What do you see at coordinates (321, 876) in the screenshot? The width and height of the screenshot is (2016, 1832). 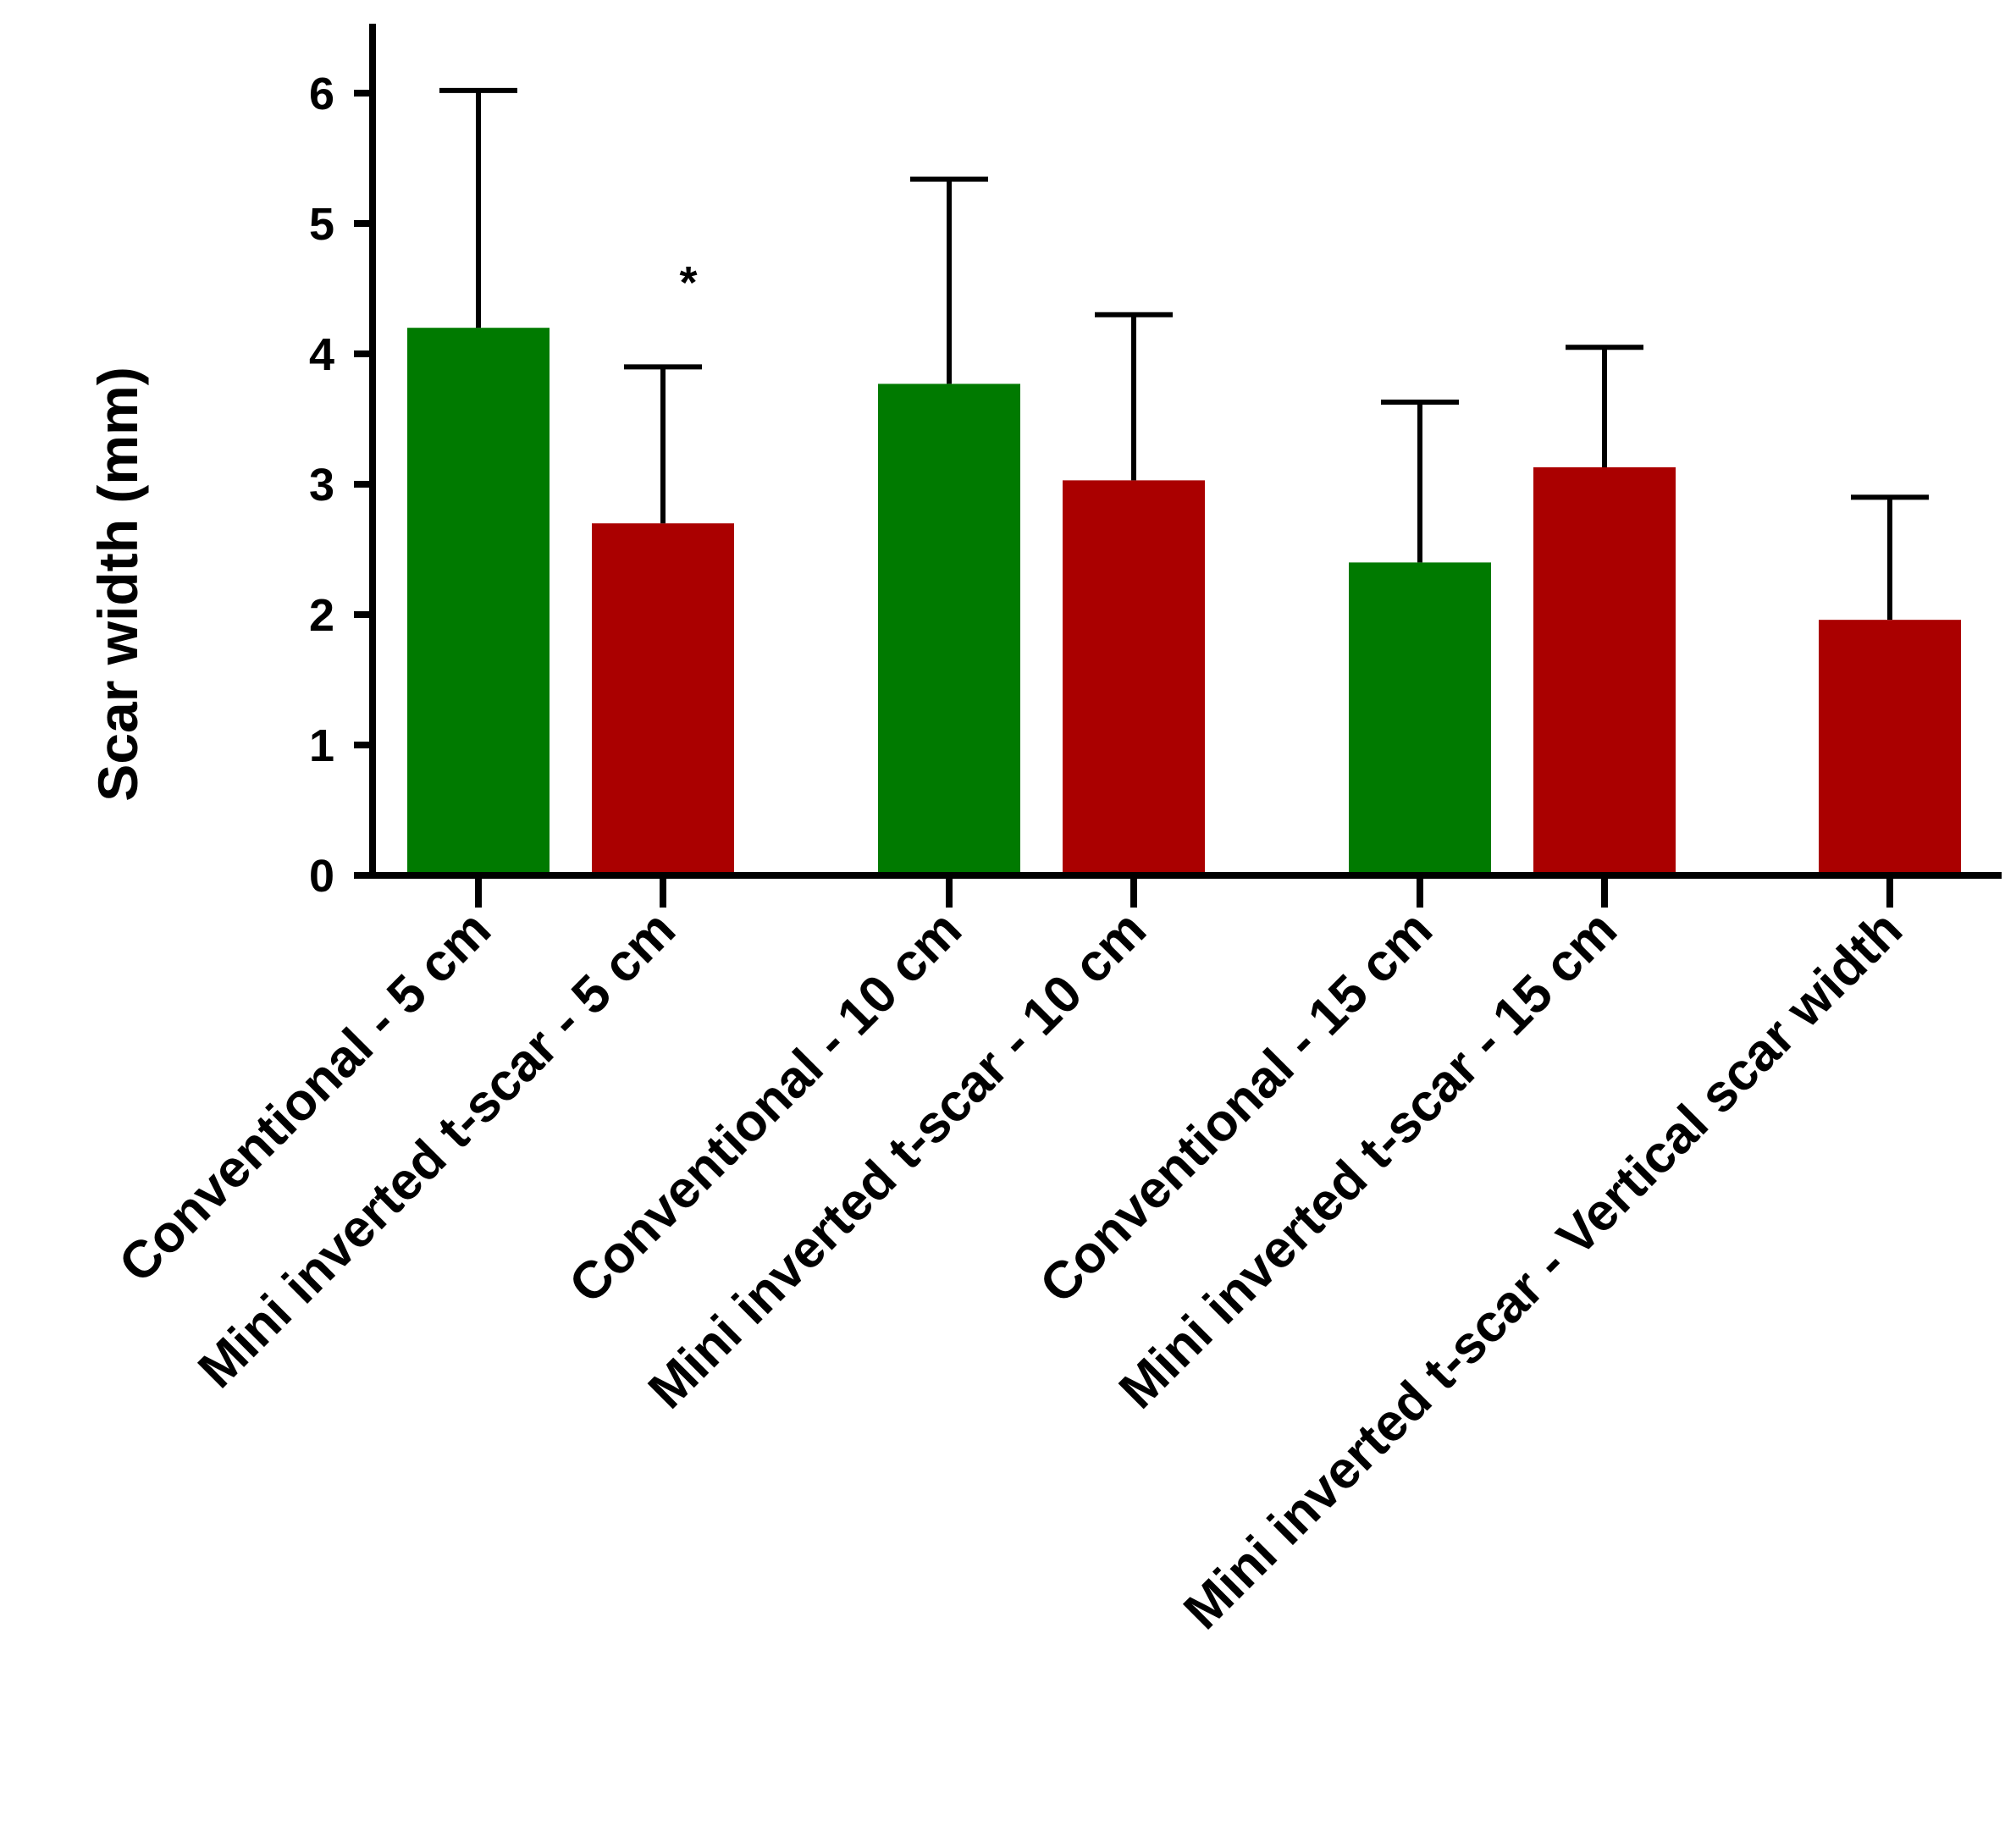 I see `y-tick-label: 0` at bounding box center [321, 876].